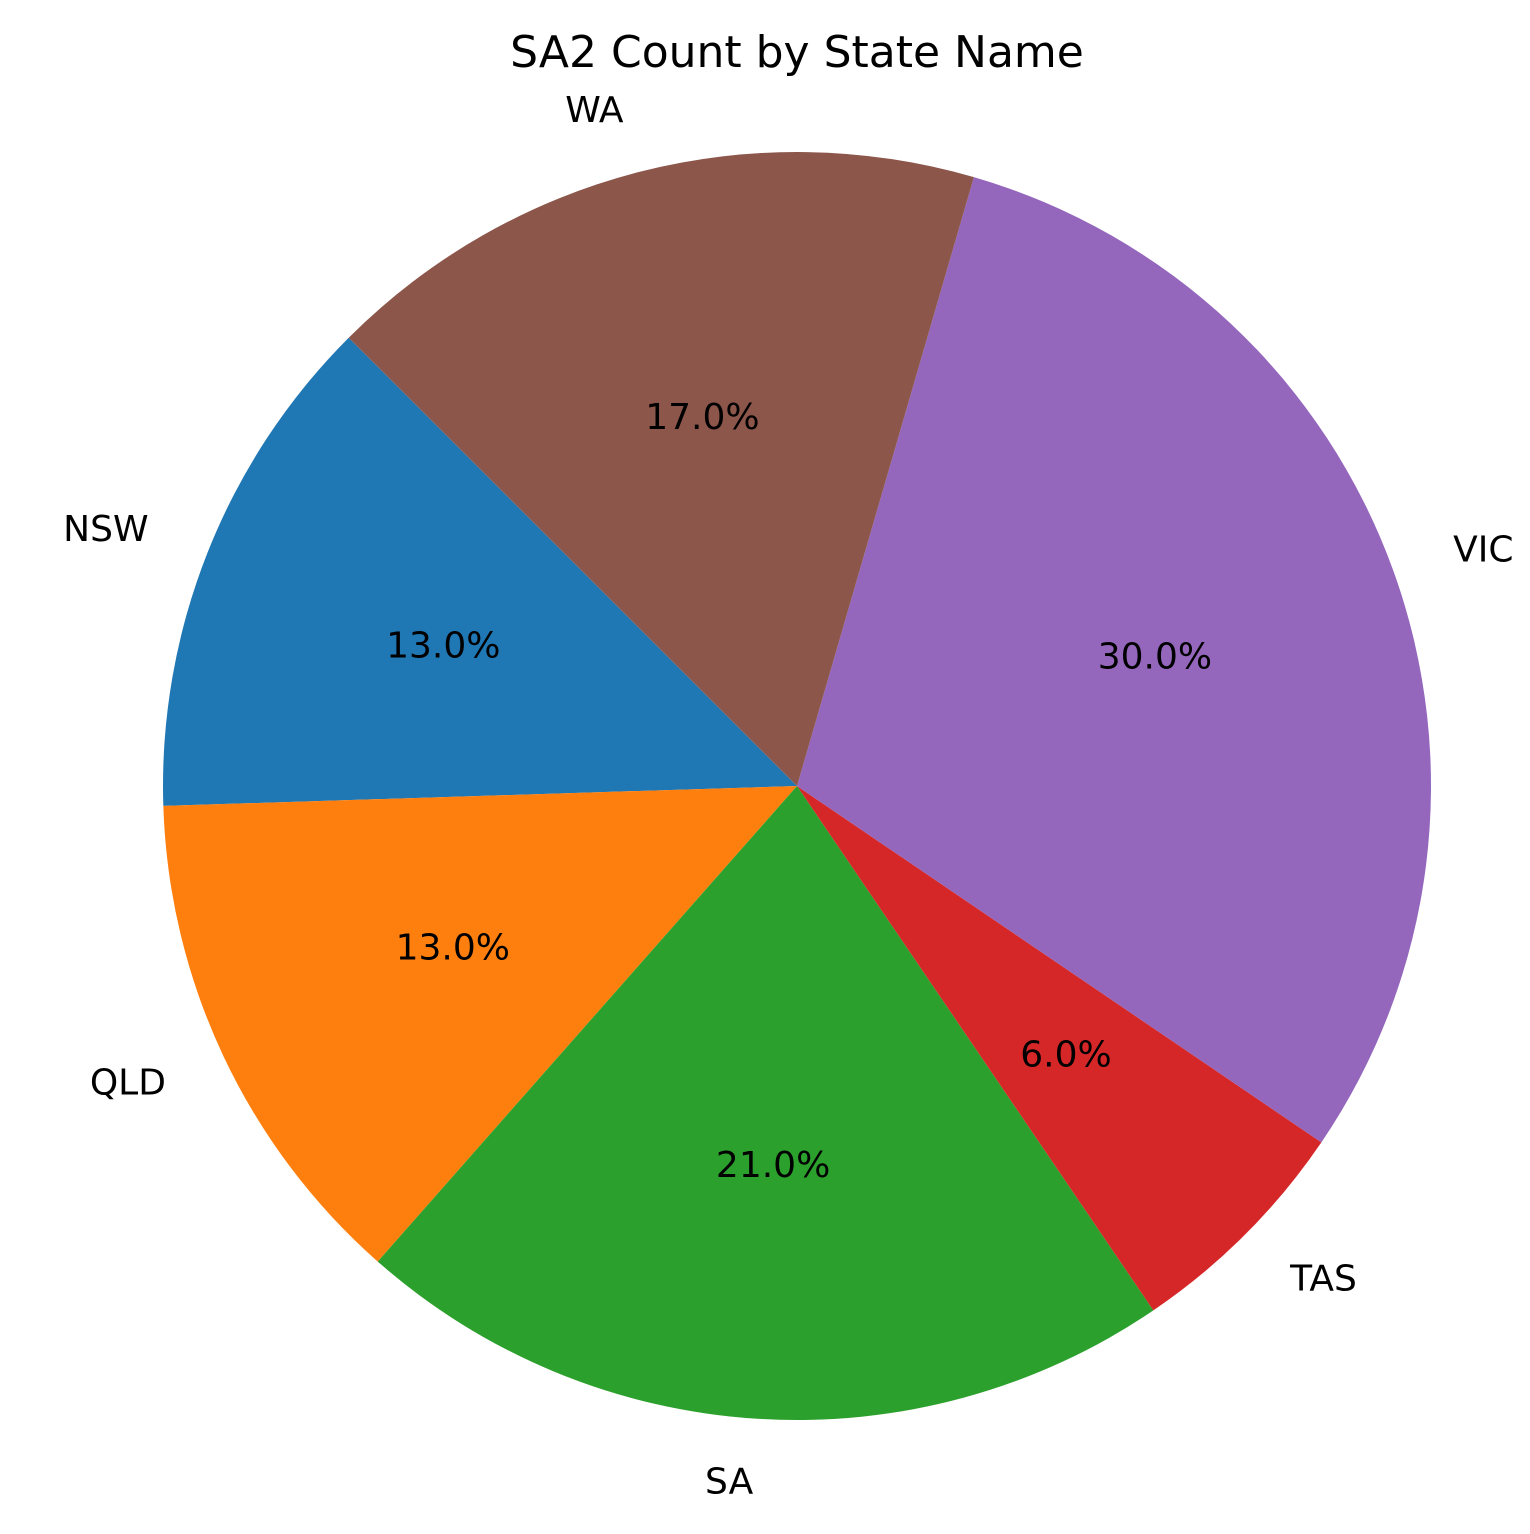 Image resolution: width=1530 pixels, height=1534 pixels. Describe the element at coordinates (105, 529) in the screenshot. I see `label-nsw: NSW` at that location.